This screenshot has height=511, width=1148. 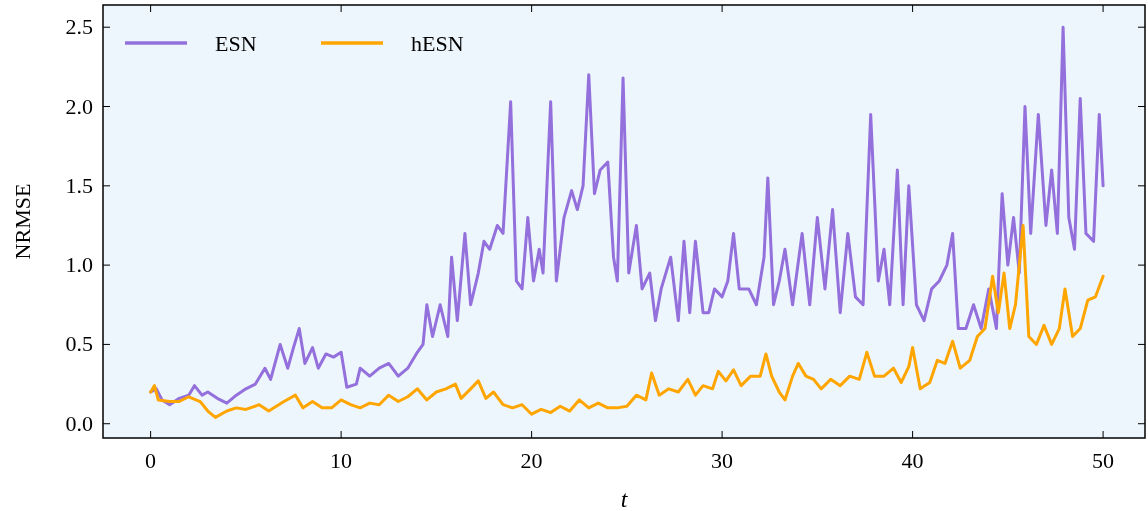 What do you see at coordinates (236, 43) in the screenshot?
I see `legend-label: ESN` at bounding box center [236, 43].